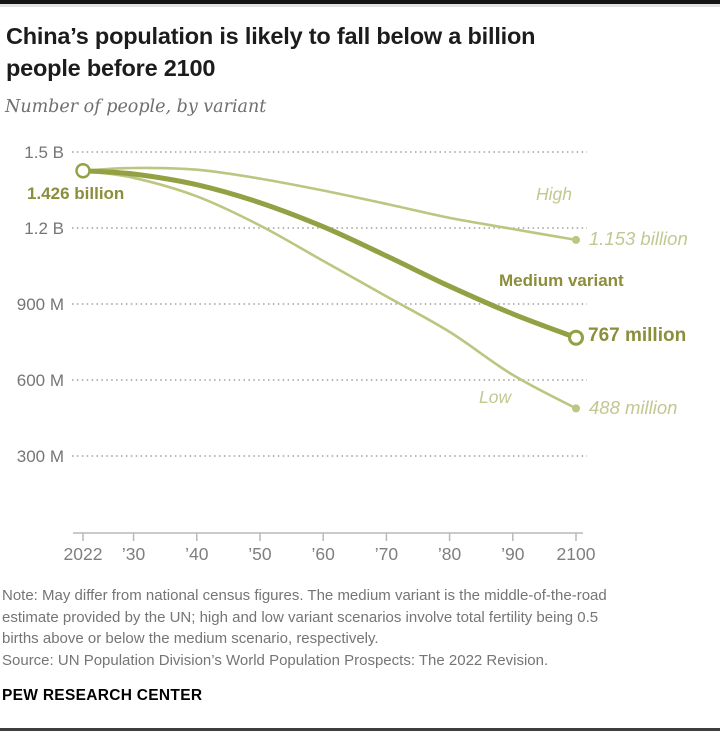 This screenshot has height=737, width=720. Describe the element at coordinates (323, 554) in the screenshot. I see `x-axis-label--60: ’60` at that location.